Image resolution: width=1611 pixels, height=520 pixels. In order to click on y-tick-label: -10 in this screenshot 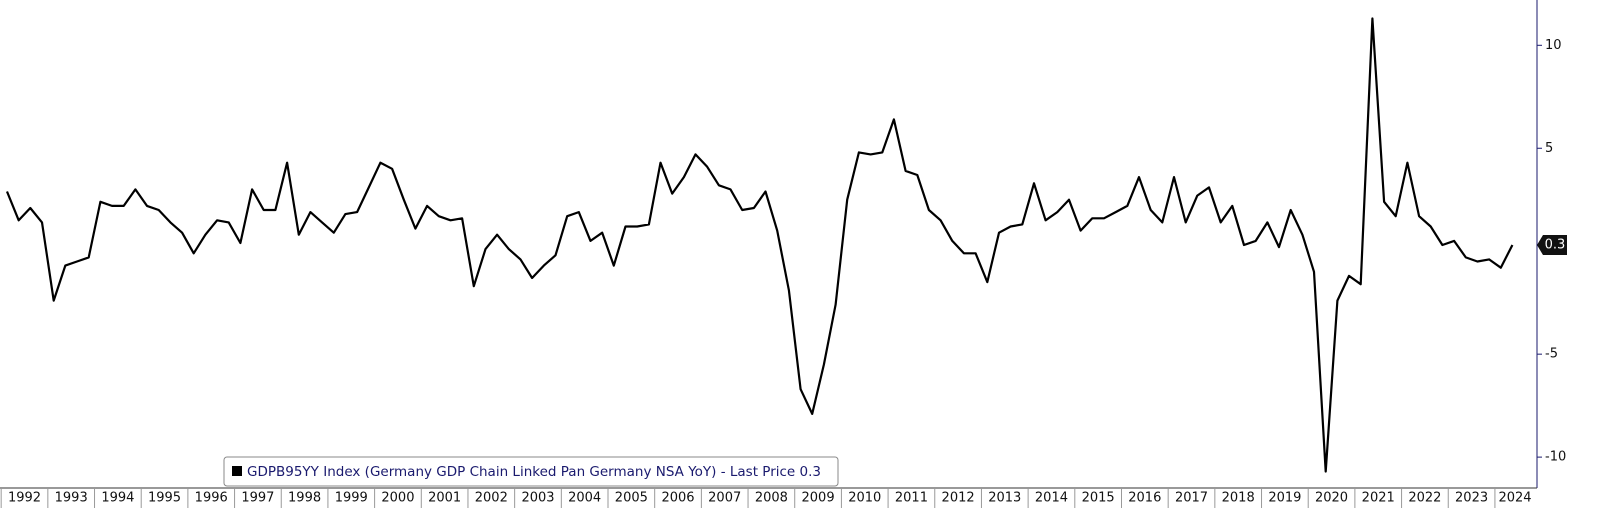, I will do `click(1555, 457)`.